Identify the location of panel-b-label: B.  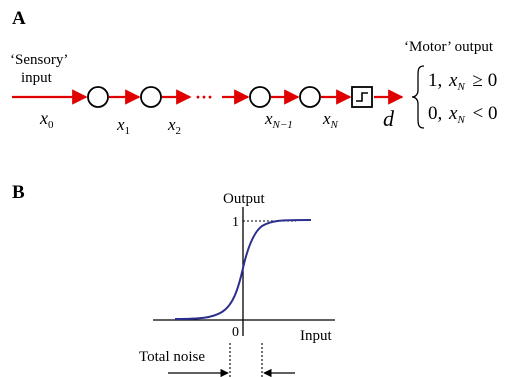
(18, 192).